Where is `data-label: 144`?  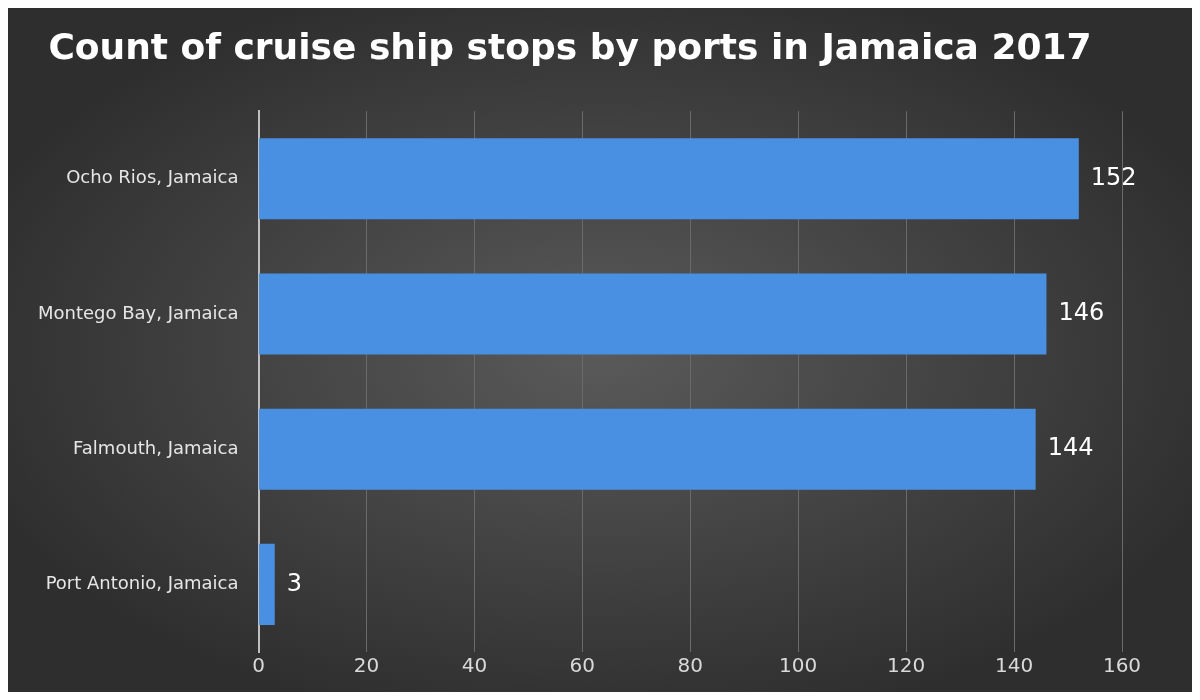
data-label: 144 is located at coordinates (1070, 447).